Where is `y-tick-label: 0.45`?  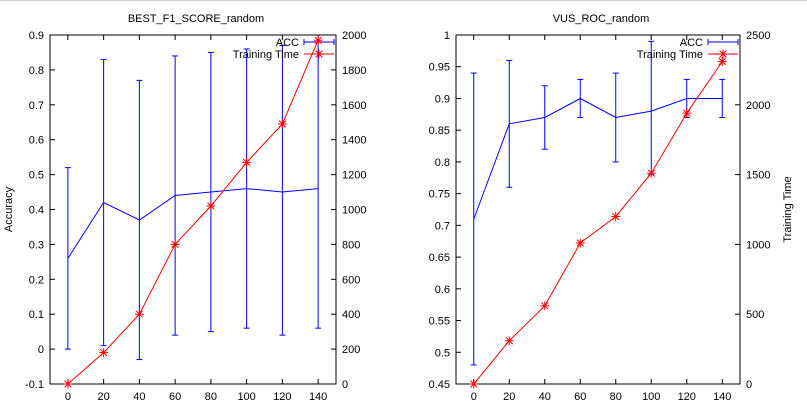
y-tick-label: 0.45 is located at coordinates (439, 385).